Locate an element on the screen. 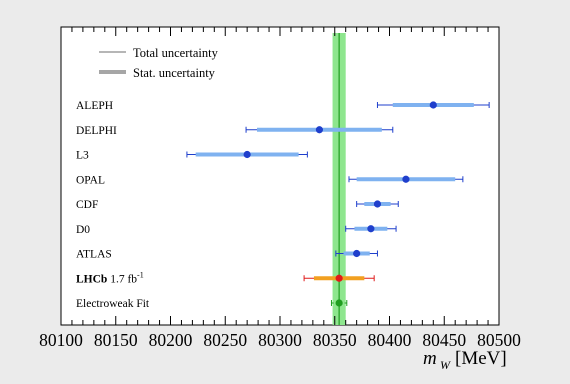 Image resolution: width=570 pixels, height=384 pixels. measurement-row: DELPHI is located at coordinates (235, 131).